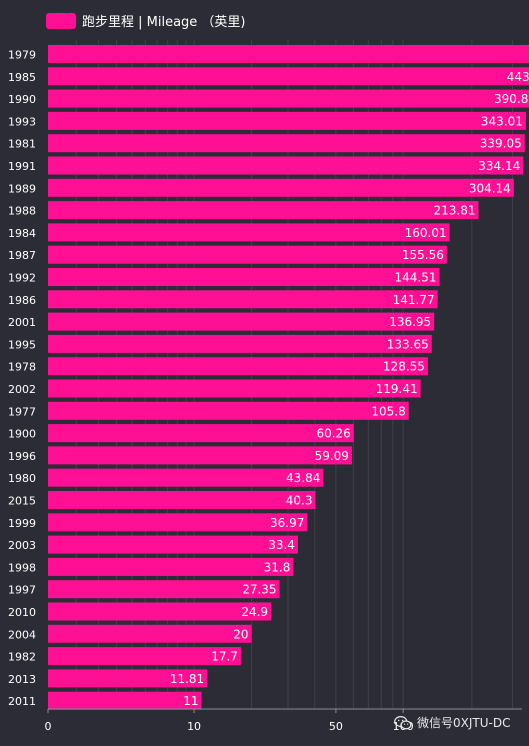 This screenshot has height=746, width=529. I want to click on legend-swatch, so click(61, 20).